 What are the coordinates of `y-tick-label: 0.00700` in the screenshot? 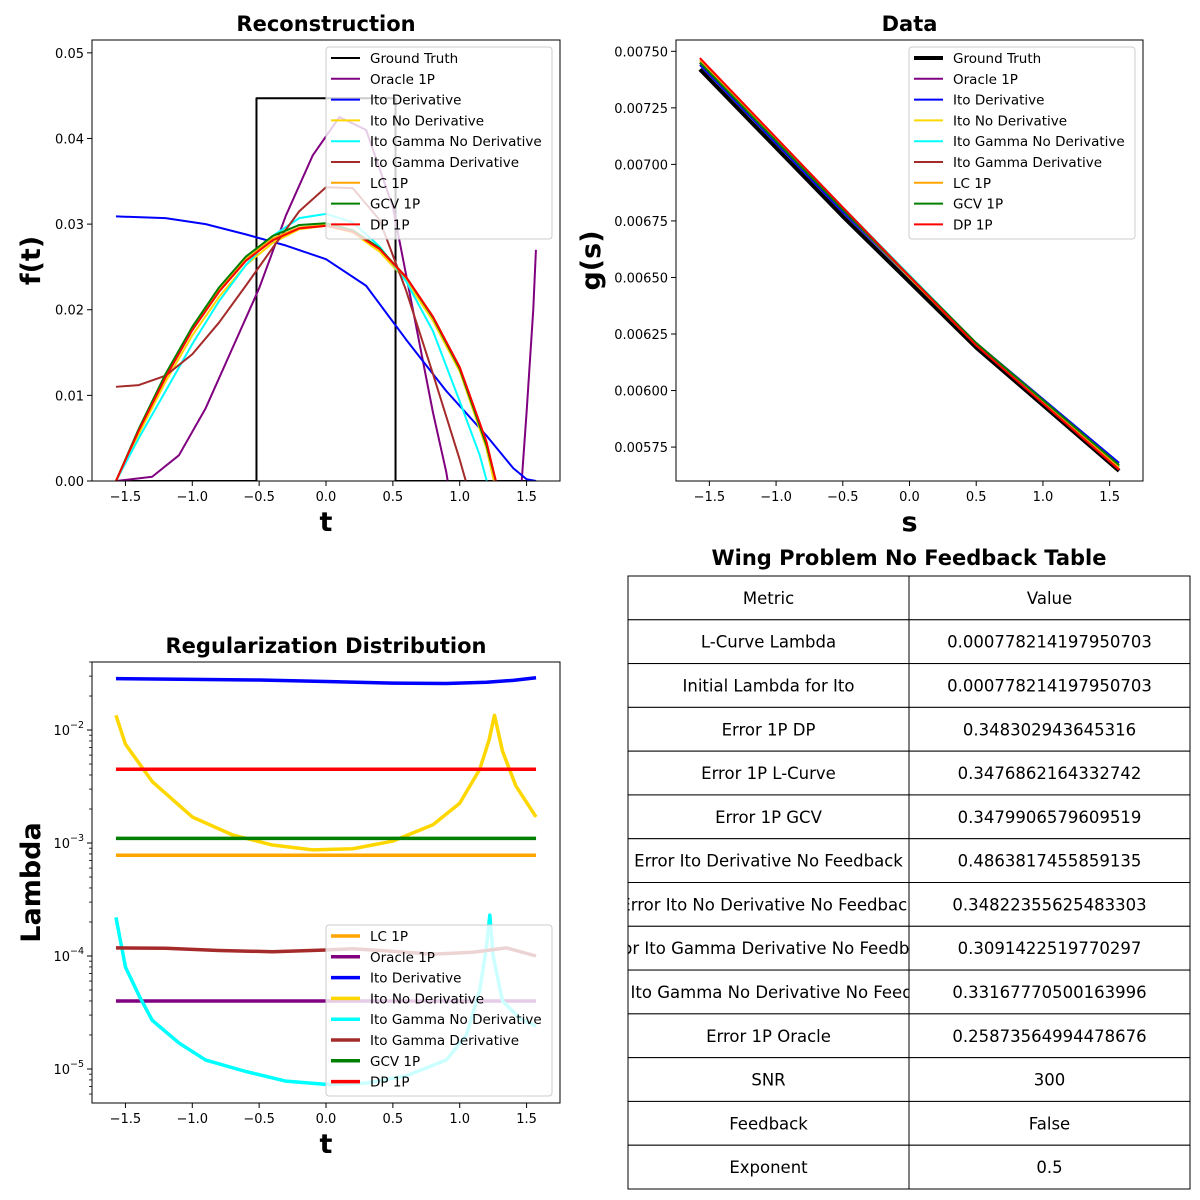 It's located at (641, 165).